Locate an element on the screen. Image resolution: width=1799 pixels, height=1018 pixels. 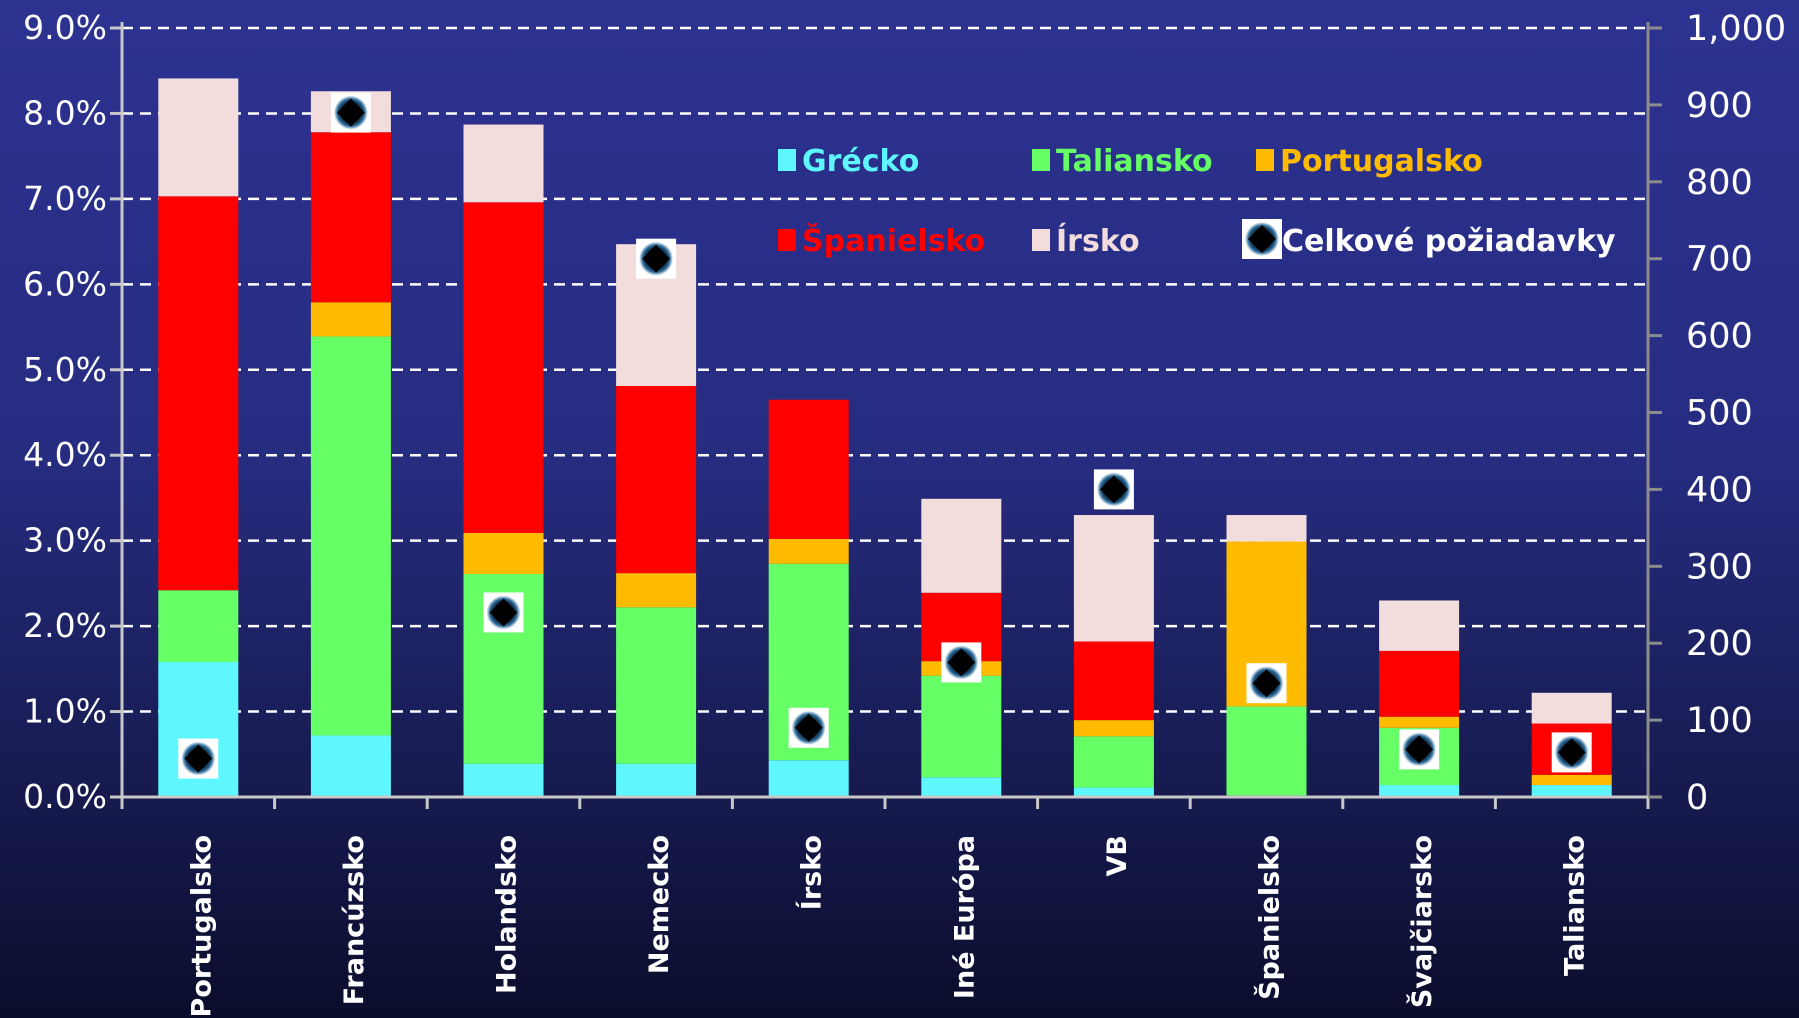
y-left-tick-label: 4.0% is located at coordinates (65, 454).